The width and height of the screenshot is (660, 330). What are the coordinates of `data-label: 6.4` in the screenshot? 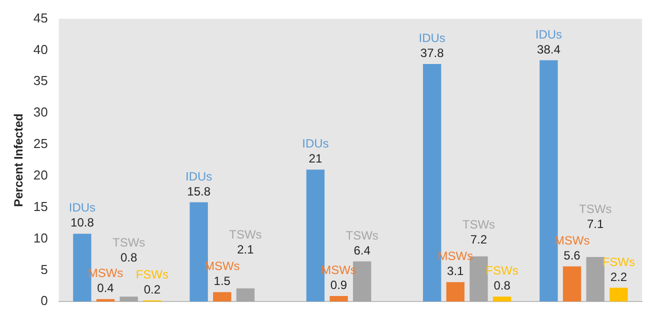 It's located at (362, 250).